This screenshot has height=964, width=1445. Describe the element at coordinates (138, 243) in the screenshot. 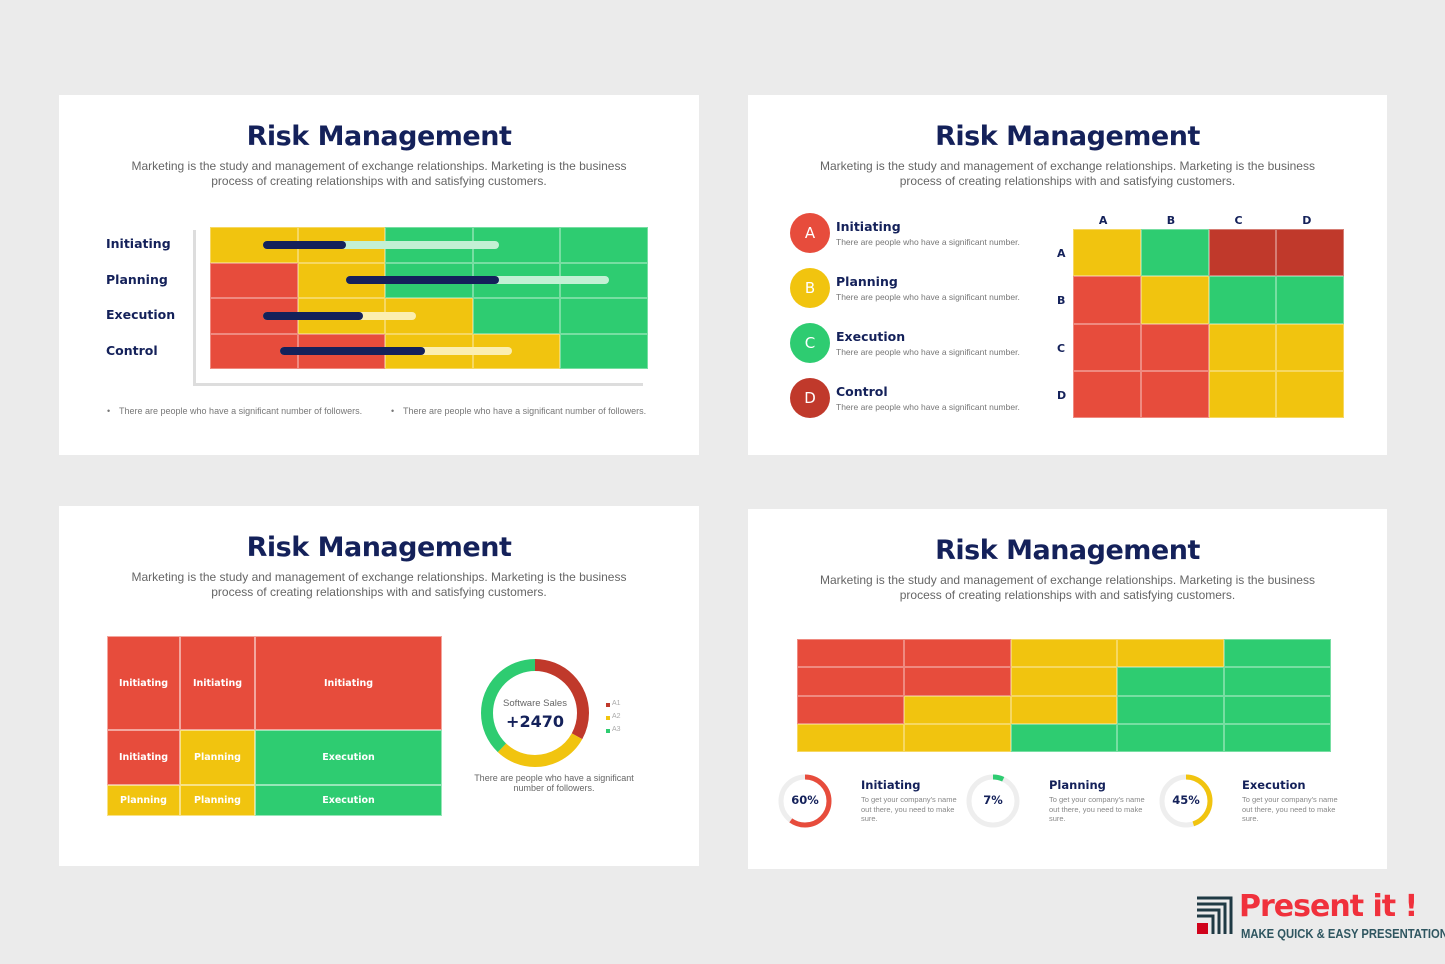

I see `row-label: Initiating` at that location.